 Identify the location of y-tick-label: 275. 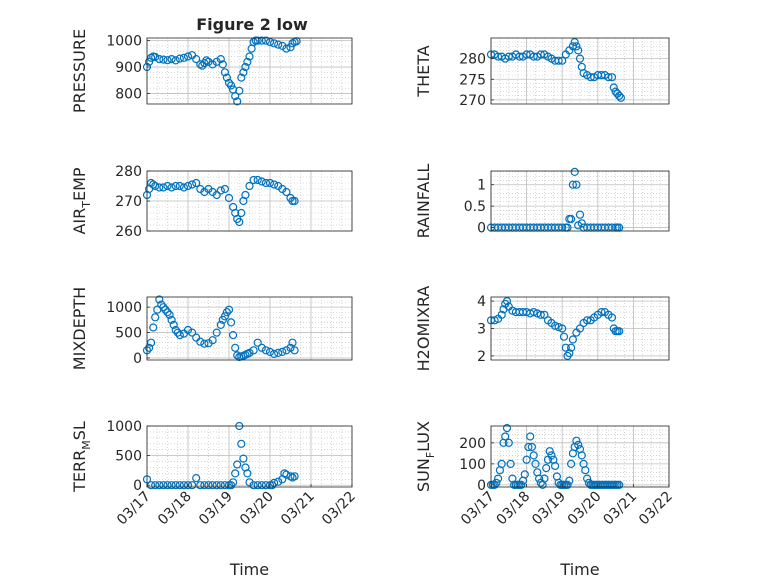
(472, 80).